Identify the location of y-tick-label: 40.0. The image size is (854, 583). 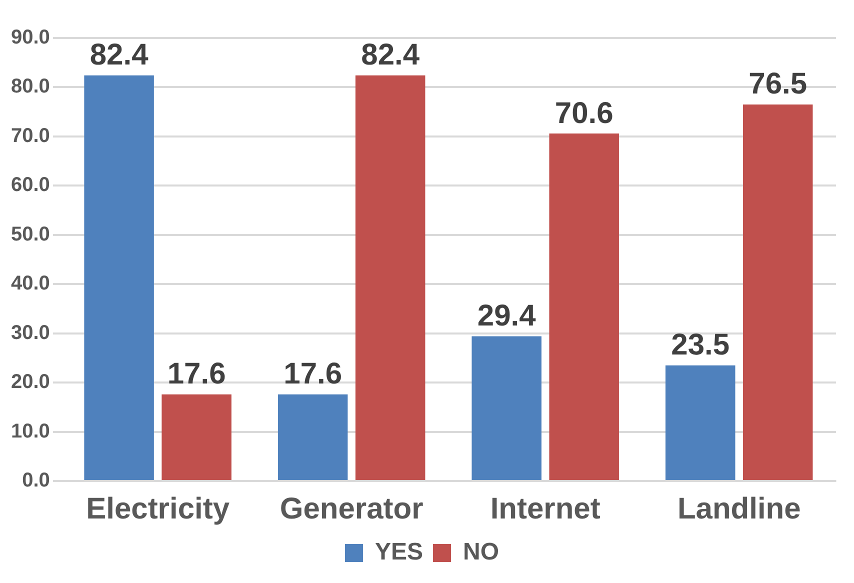
(30, 283).